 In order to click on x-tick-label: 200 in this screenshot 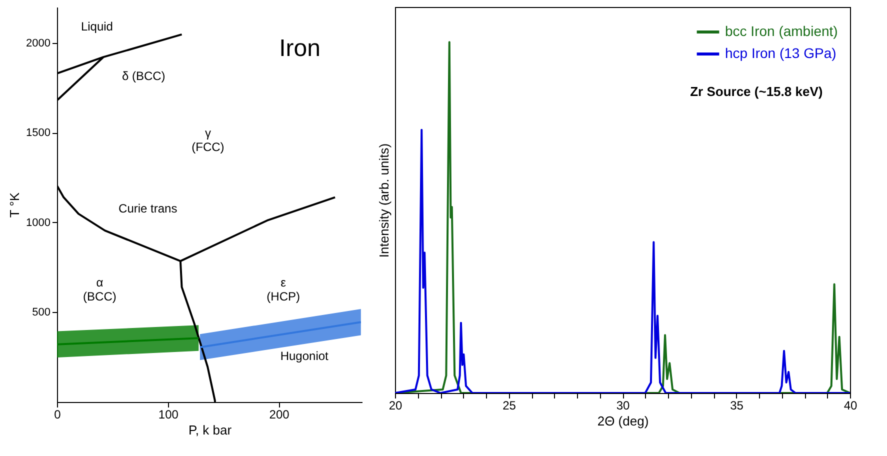, I will do `click(279, 415)`.